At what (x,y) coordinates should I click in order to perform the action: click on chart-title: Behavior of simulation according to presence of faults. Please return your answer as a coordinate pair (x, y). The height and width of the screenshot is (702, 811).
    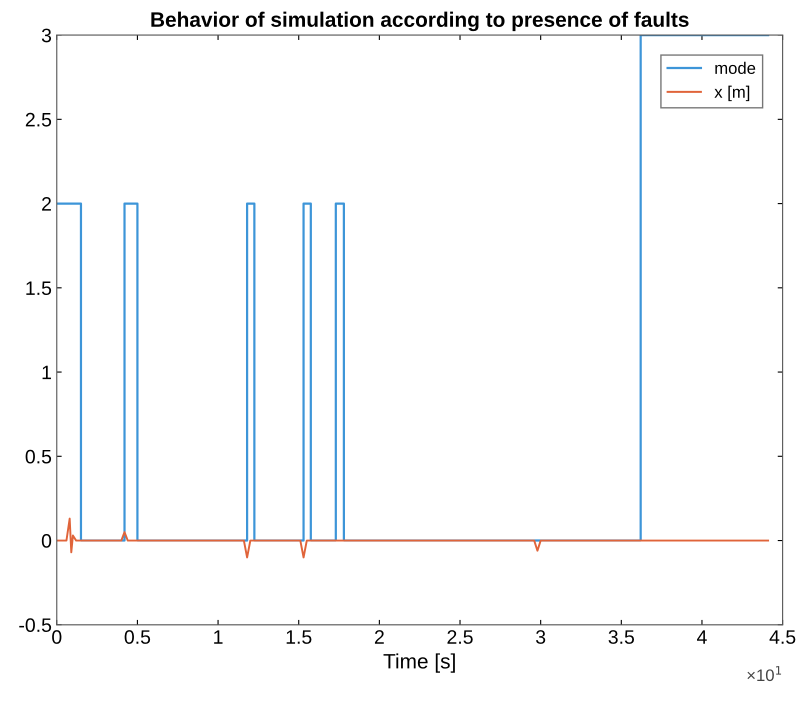
    Looking at the image, I should click on (420, 22).